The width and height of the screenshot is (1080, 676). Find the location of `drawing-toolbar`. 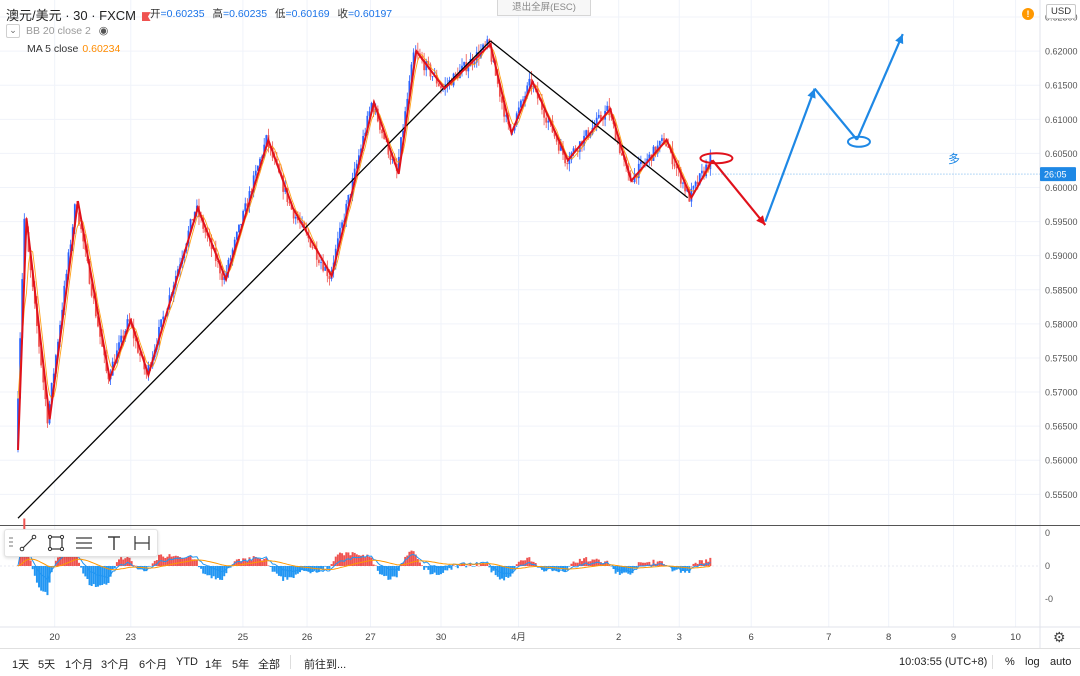

drawing-toolbar is located at coordinates (81, 543).